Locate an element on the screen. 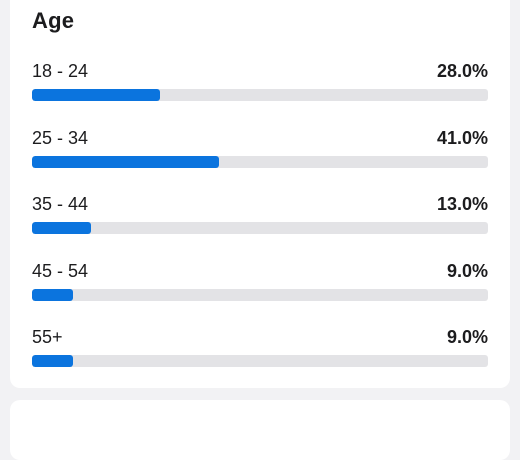  age-row-label: 35 - 44 is located at coordinates (60, 204).